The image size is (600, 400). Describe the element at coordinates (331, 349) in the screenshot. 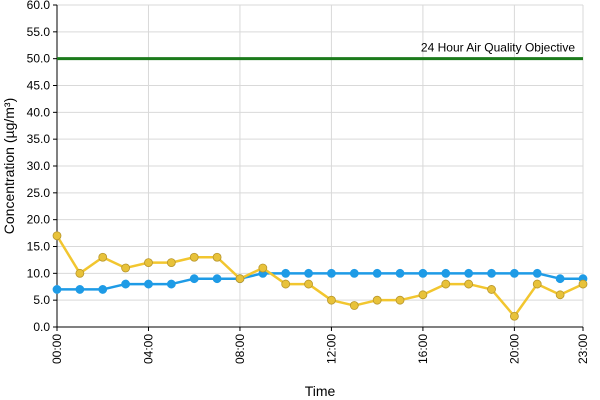

I see `x-tick-label: 12:00` at that location.